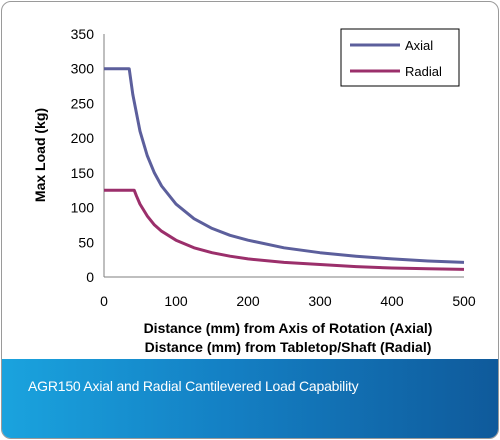 Image resolution: width=500 pixels, height=440 pixels. Describe the element at coordinates (83, 155) in the screenshot. I see `y-tick-labels: 0 50 100 150 200 250 300 350` at that location.